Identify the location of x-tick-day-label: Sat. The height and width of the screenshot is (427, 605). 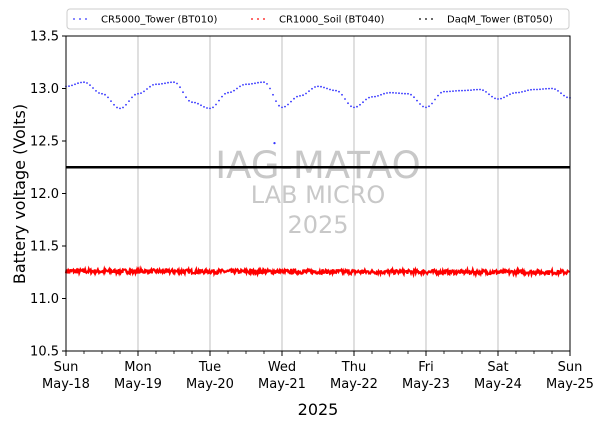
(497, 367).